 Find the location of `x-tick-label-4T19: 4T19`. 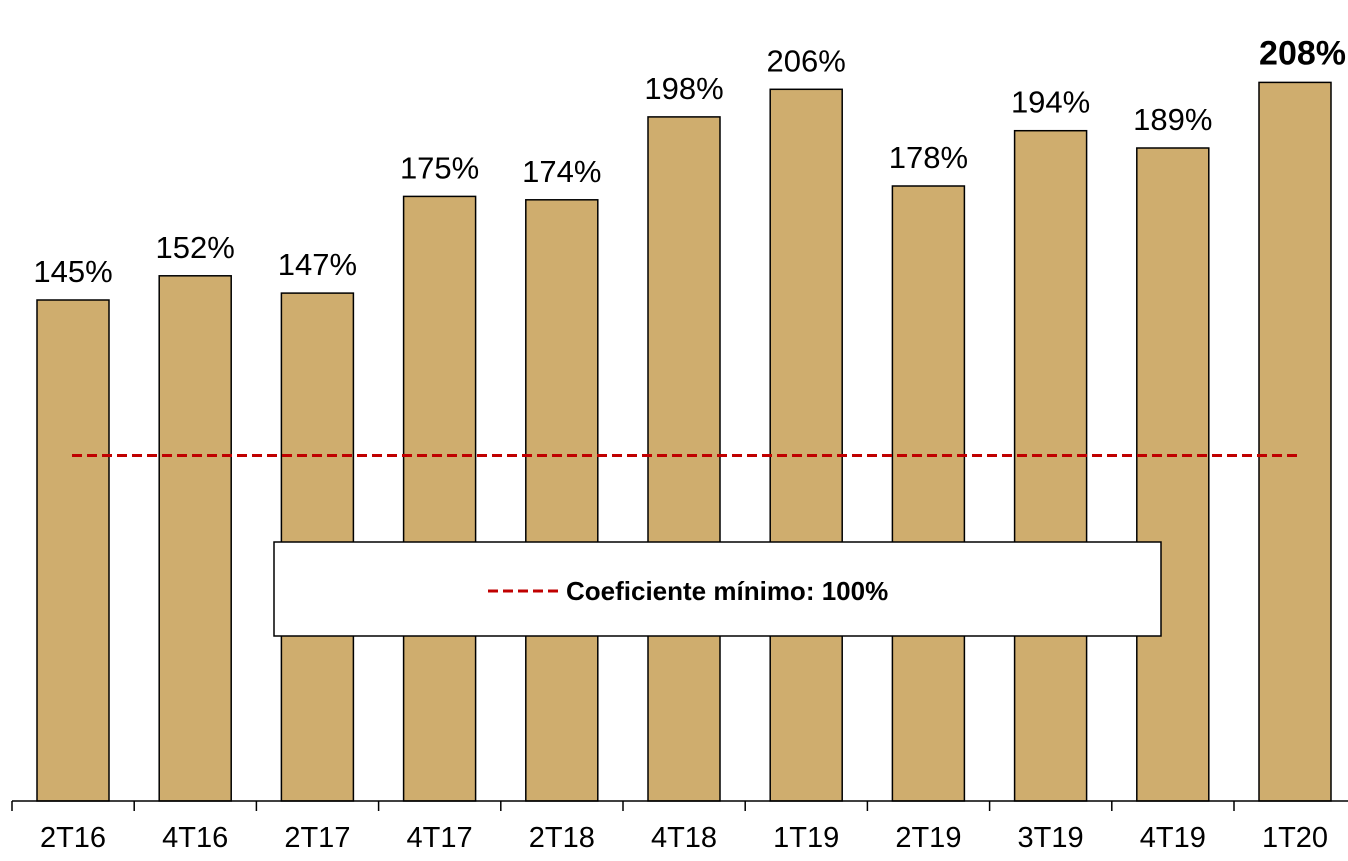

x-tick-label-4T19: 4T19 is located at coordinates (1173, 838).